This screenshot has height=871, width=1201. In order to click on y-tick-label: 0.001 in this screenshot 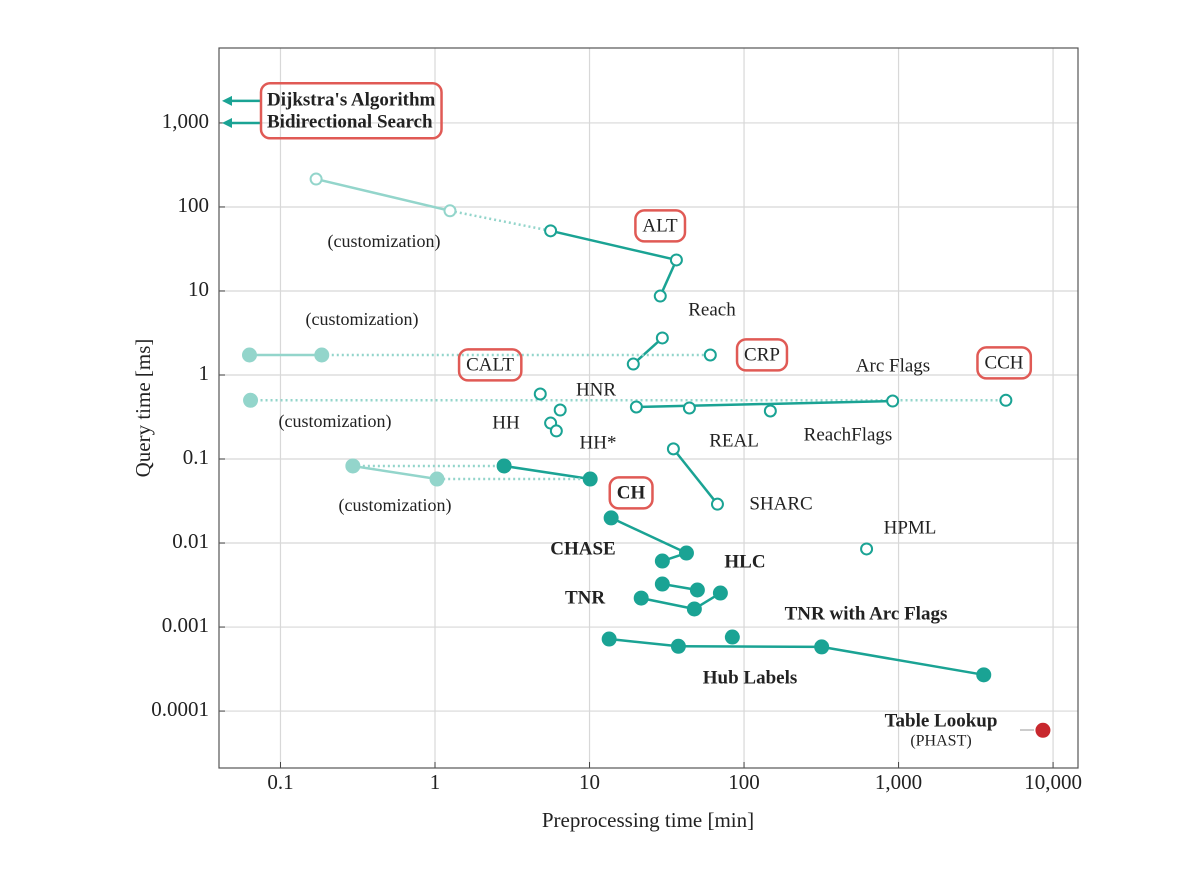, I will do `click(185, 625)`.